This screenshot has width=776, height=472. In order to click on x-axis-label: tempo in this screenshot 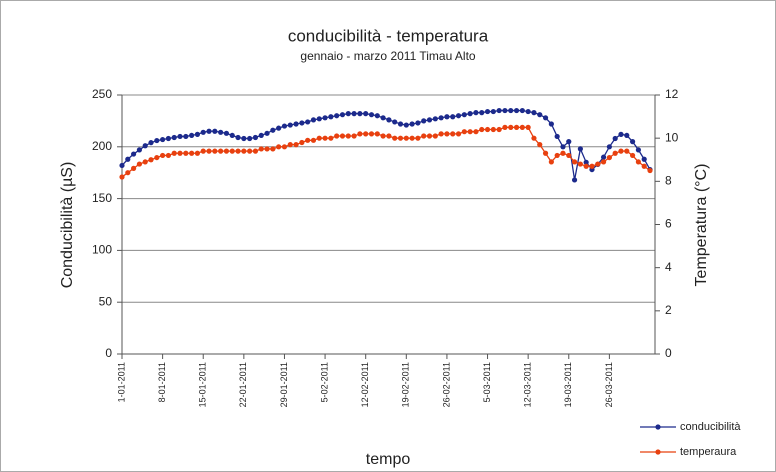, I will do `click(388, 459)`.